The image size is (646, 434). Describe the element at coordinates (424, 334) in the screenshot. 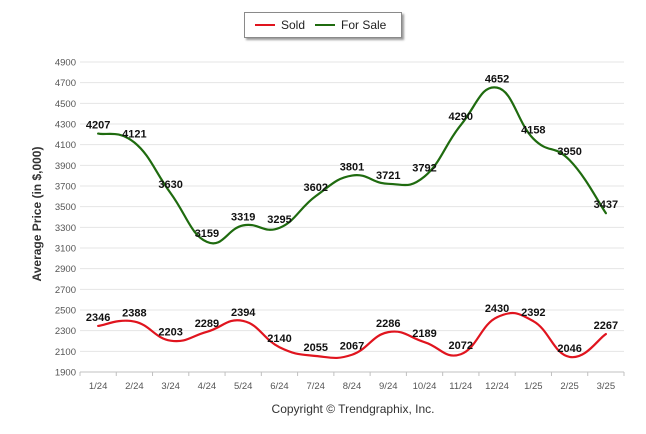

I see `data-label-sold: 2189` at that location.